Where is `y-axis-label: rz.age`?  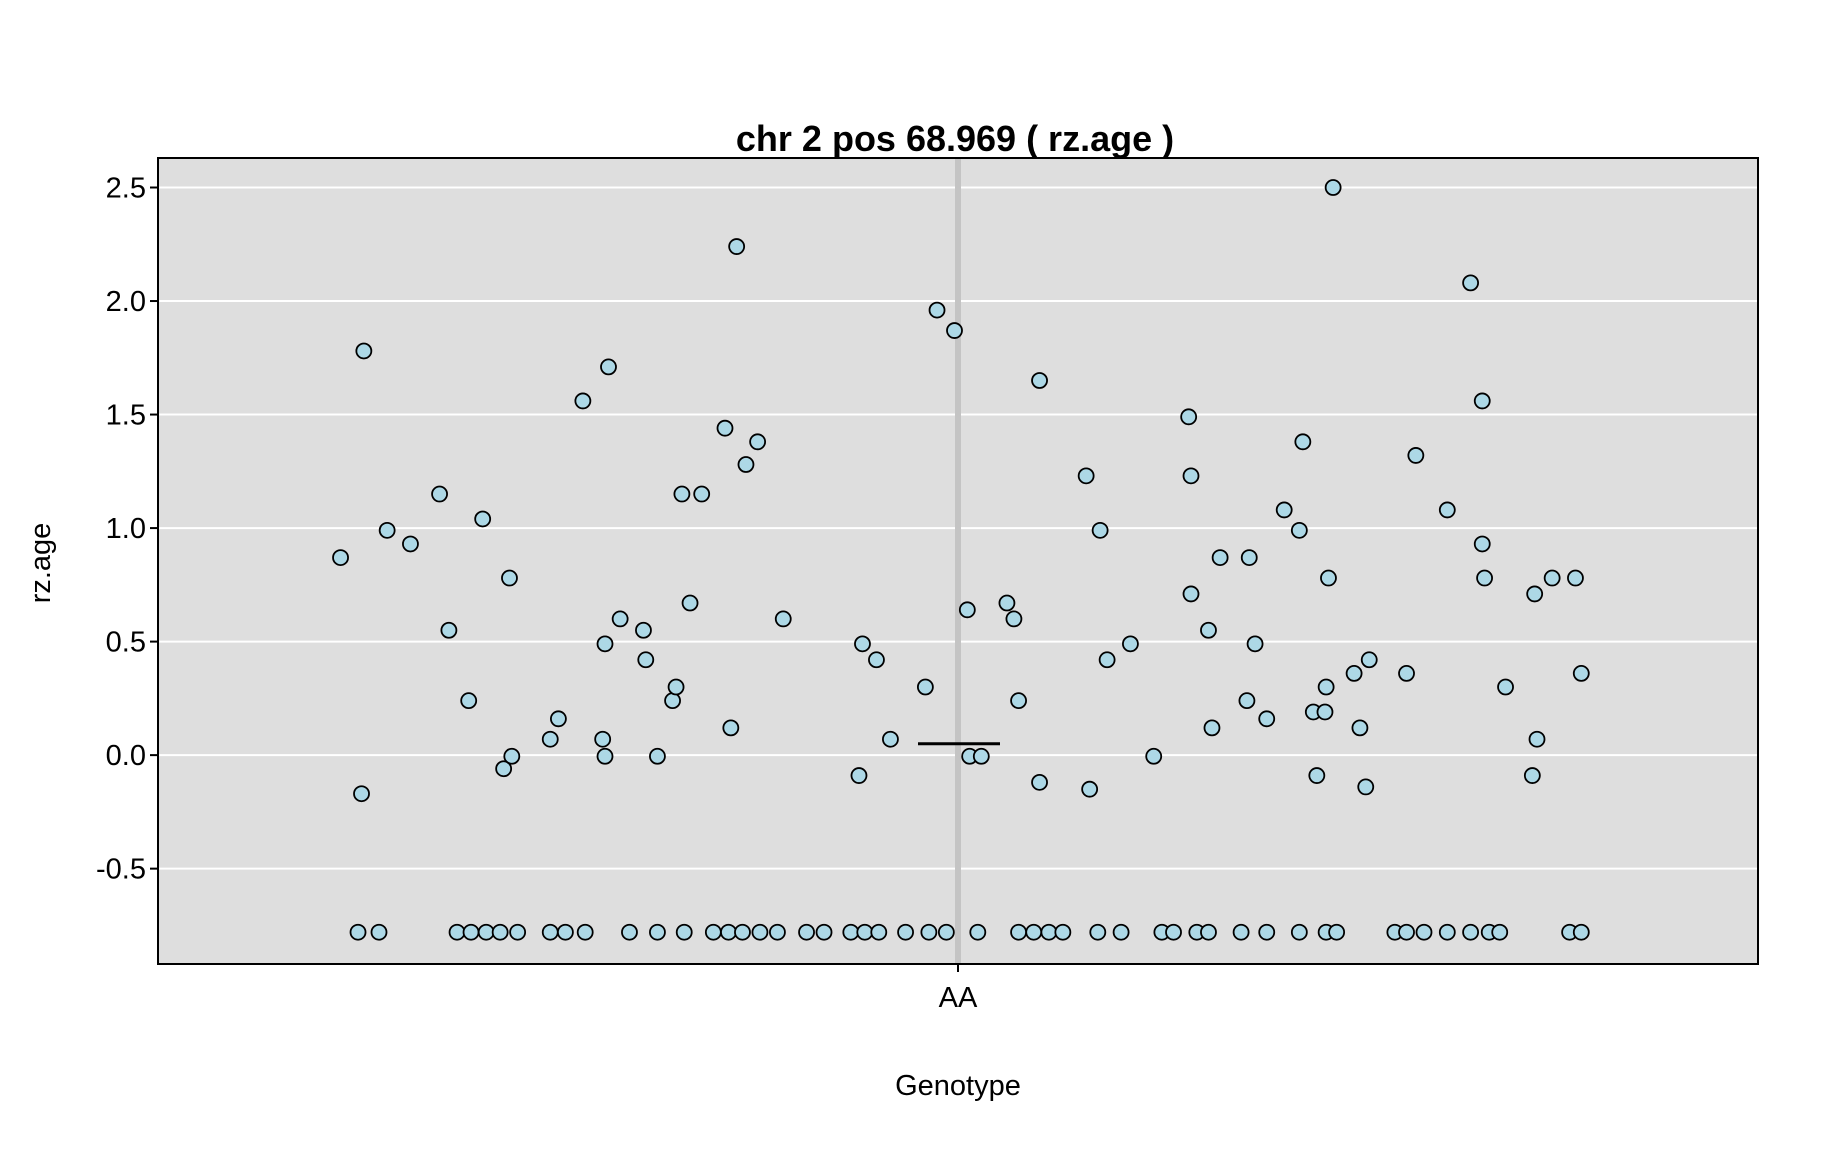 y-axis-label: rz.age is located at coordinates (41, 563).